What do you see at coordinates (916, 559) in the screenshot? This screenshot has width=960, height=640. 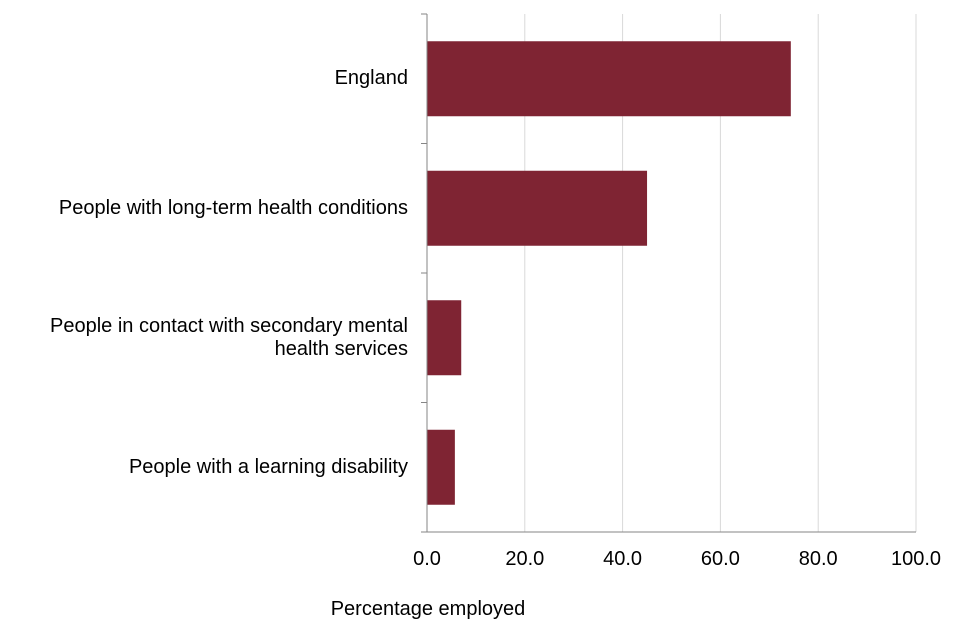 I see `x-tick-label: 100.0` at bounding box center [916, 559].